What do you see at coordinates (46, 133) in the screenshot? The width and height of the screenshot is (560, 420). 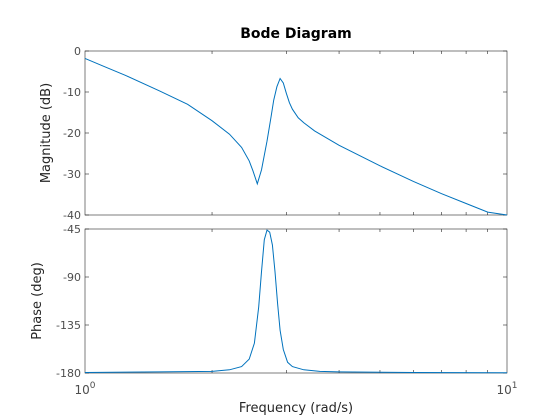 I see `magnitude-ylabel: Magnitude (dB)` at bounding box center [46, 133].